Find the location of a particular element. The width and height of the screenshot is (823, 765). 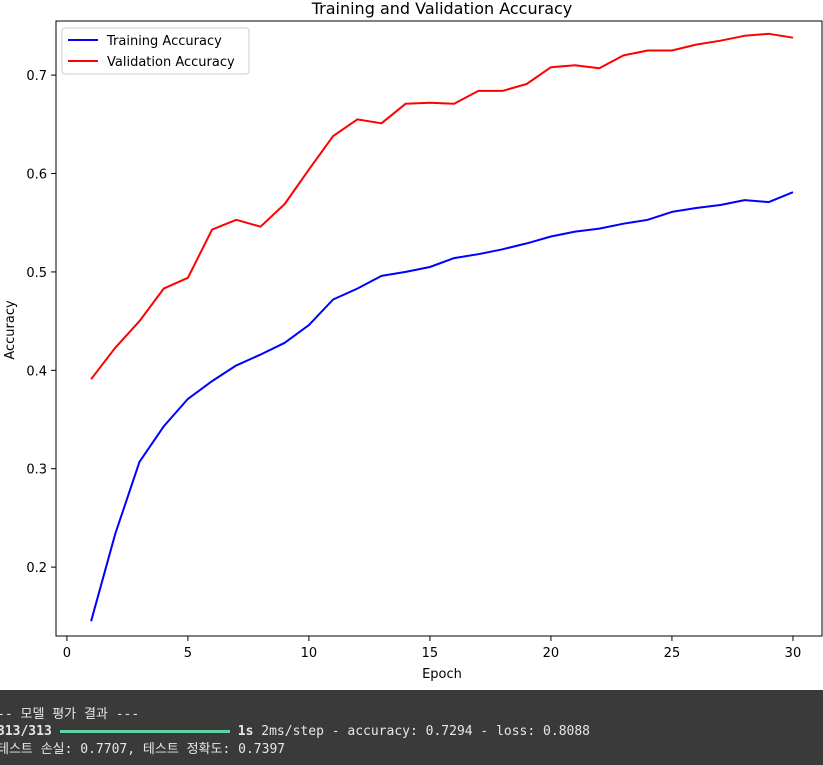

y-tick-label: 0.6 is located at coordinates (36, 175).